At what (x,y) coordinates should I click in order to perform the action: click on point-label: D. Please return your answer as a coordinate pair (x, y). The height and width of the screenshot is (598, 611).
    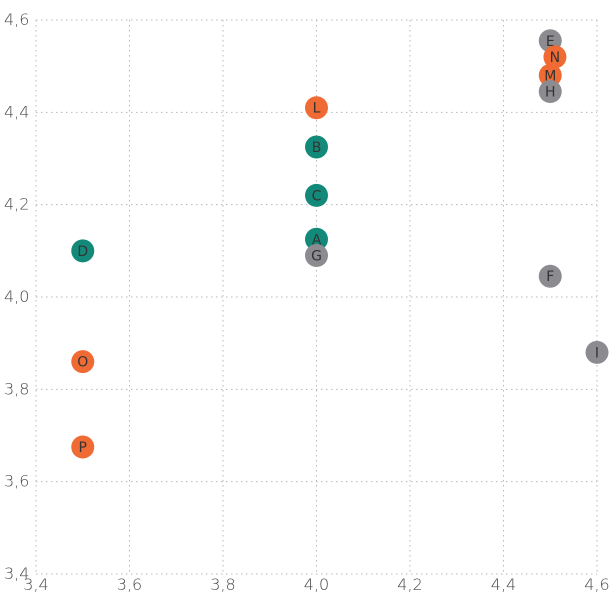
    Looking at the image, I should click on (82, 252).